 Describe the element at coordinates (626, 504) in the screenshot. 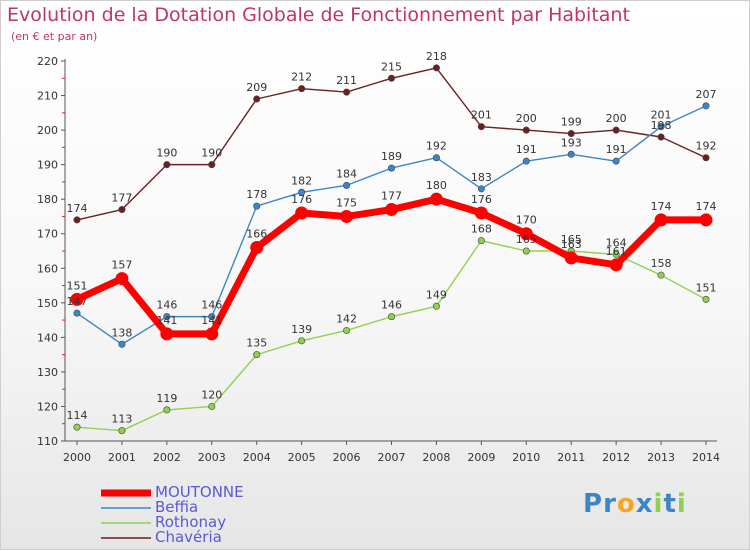

I see `logo-letter: o` at that location.